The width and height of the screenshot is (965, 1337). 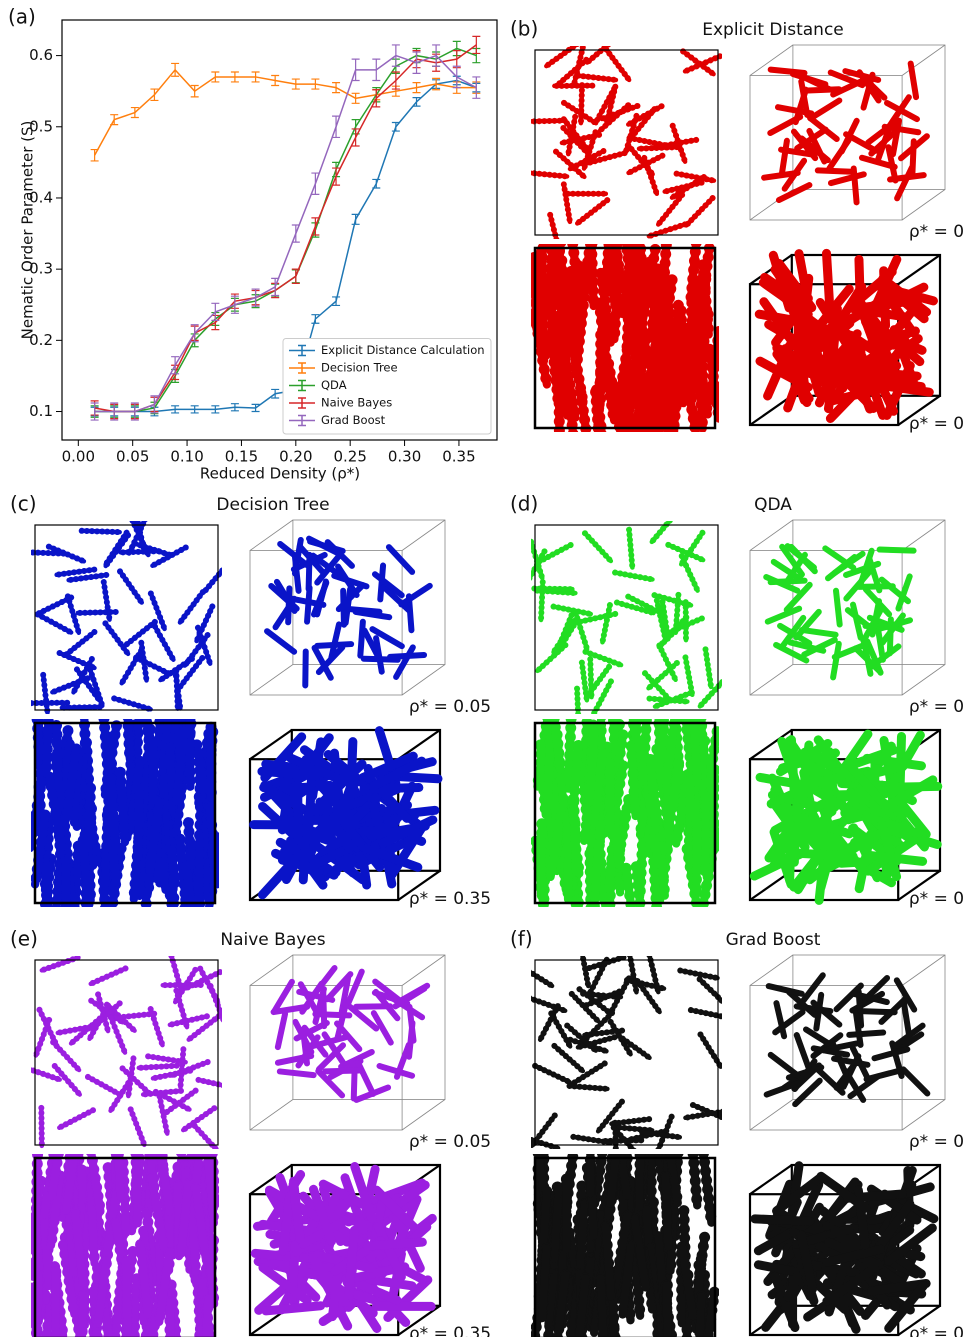 What do you see at coordinates (78, 457) in the screenshot?
I see `x-tick-label: 0.00` at bounding box center [78, 457].